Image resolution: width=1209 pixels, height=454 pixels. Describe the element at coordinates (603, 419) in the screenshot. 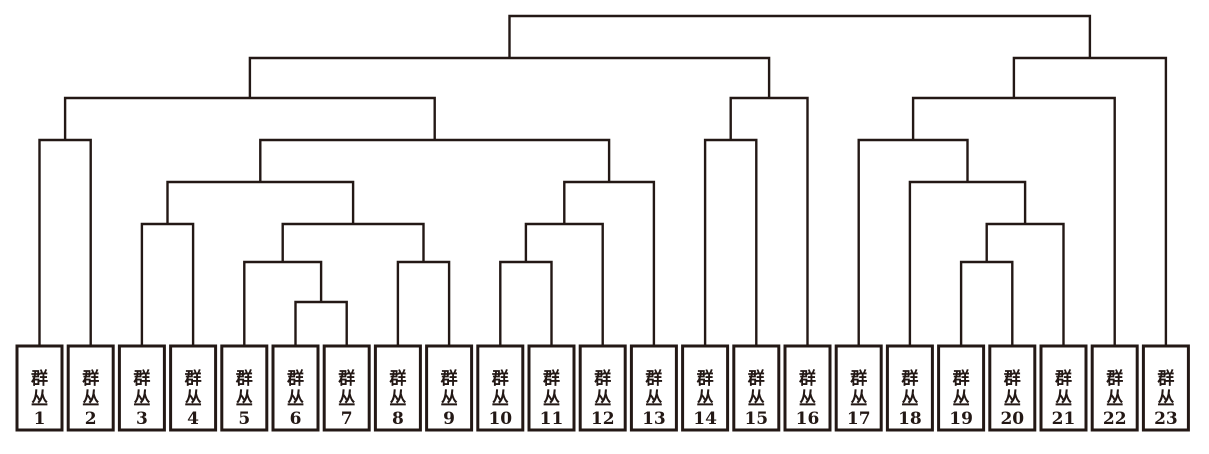

I see `leaf-number: 12` at that location.